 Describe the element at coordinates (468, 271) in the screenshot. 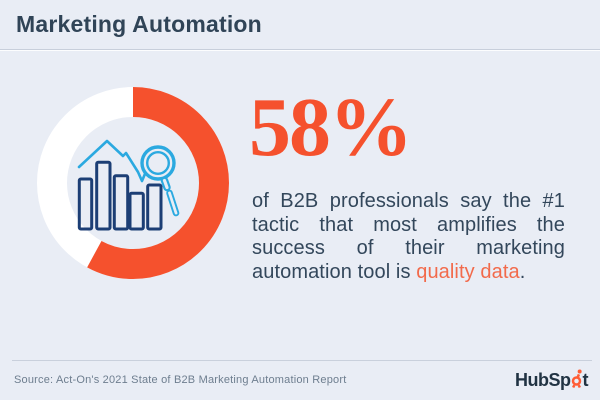

I see `quality-data-highlight: quality data` at that location.